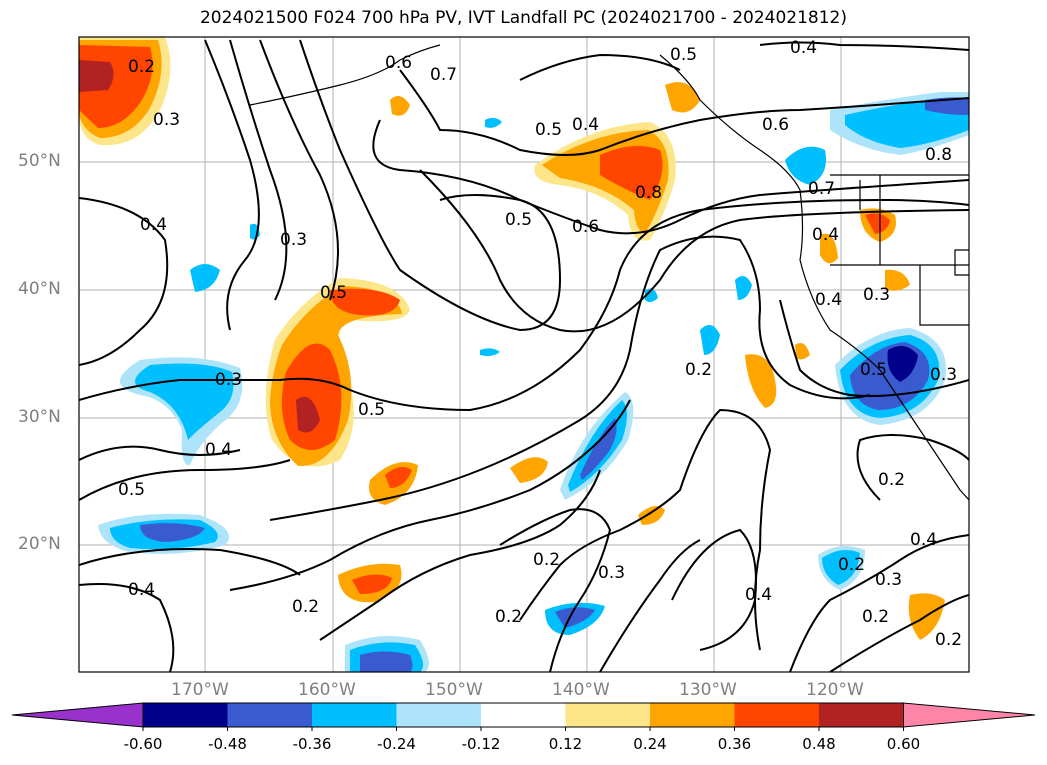 This screenshot has height=765, width=1047. Describe the element at coordinates (200, 690) in the screenshot. I see `lon-label: 170°W` at that location.